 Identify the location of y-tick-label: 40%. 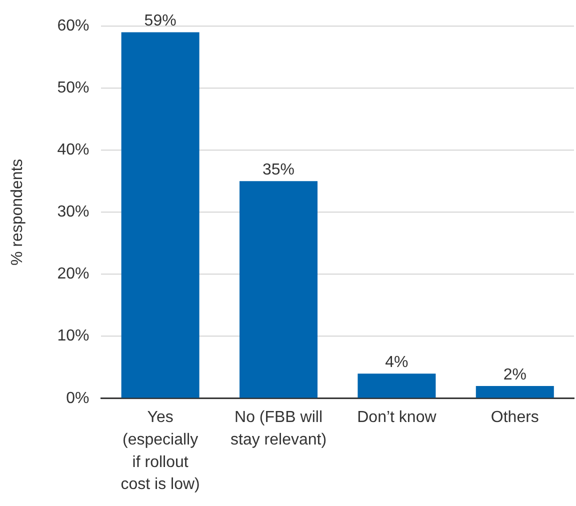
(73, 150).